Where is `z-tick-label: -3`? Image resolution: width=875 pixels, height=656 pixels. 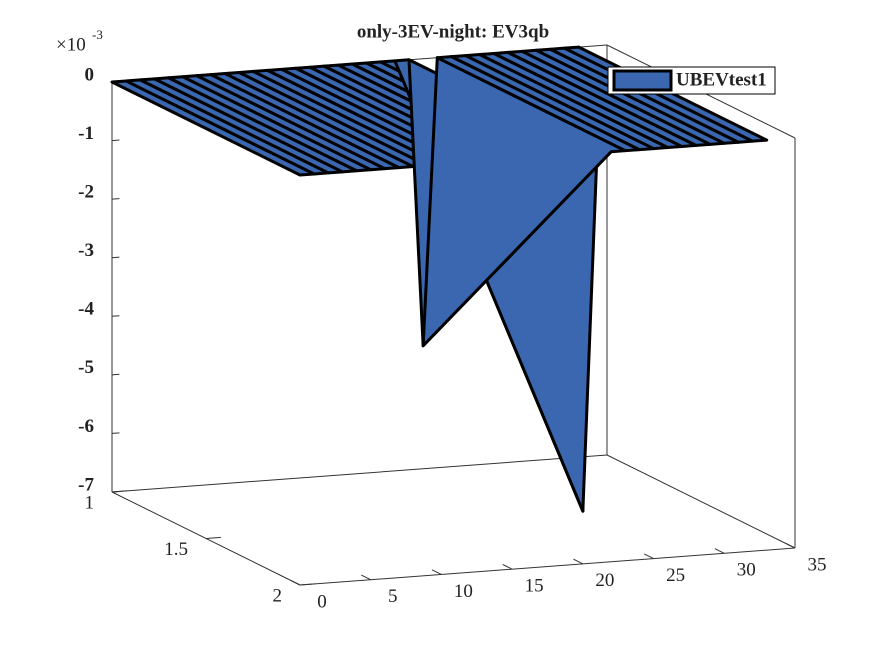 z-tick-label: -3 is located at coordinates (86, 250).